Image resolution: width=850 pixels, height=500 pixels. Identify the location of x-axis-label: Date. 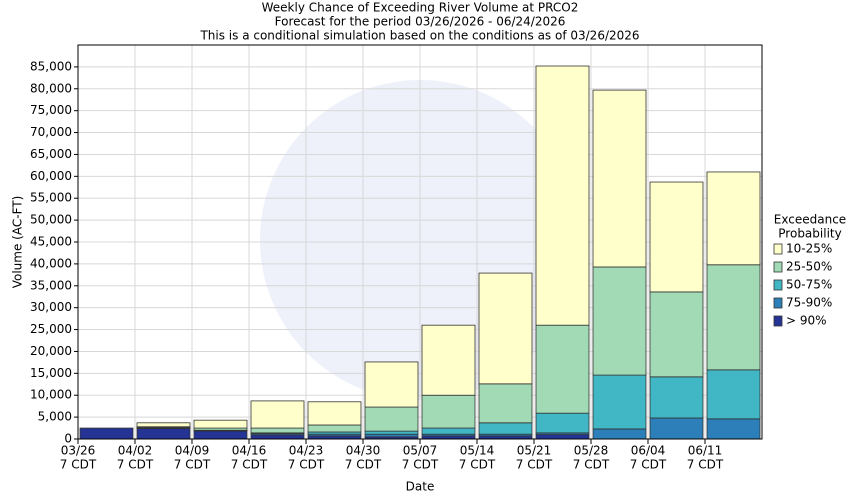
(420, 487).